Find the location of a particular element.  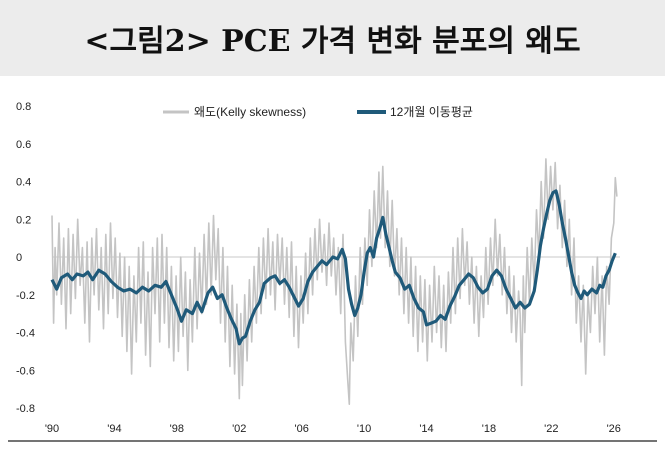

legend: 왜도(Kelly skewness) 12개월 이동평균 is located at coordinates (318, 112).